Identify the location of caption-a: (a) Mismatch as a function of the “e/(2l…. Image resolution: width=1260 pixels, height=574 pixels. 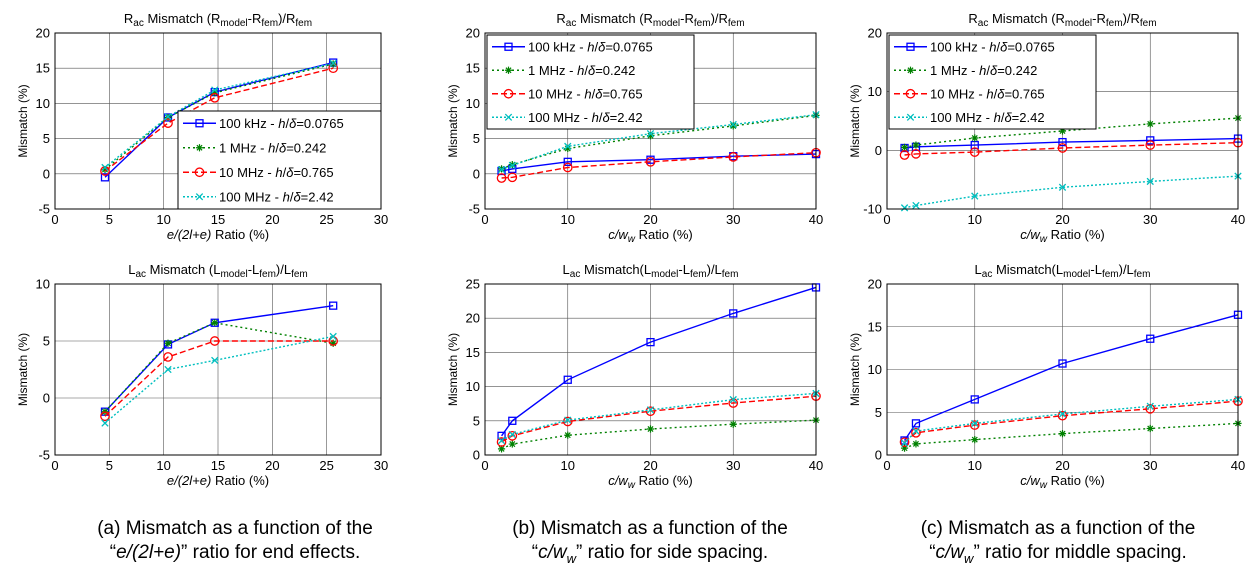
(235, 541).